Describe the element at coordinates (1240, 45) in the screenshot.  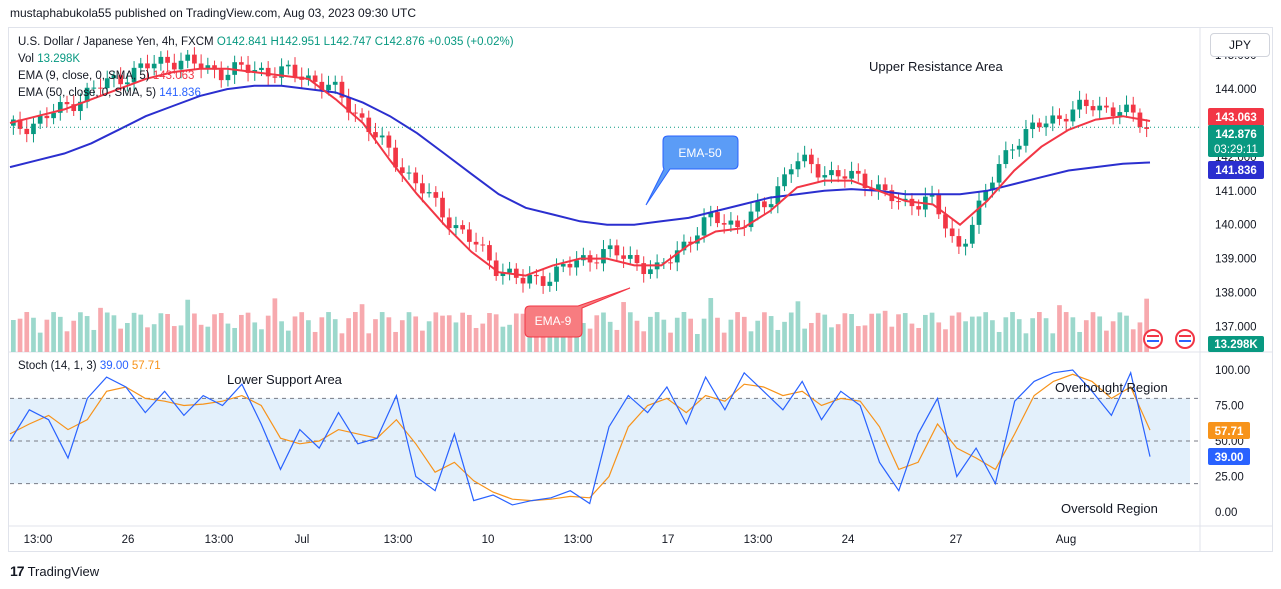
I see `currency-button: JPY` at that location.